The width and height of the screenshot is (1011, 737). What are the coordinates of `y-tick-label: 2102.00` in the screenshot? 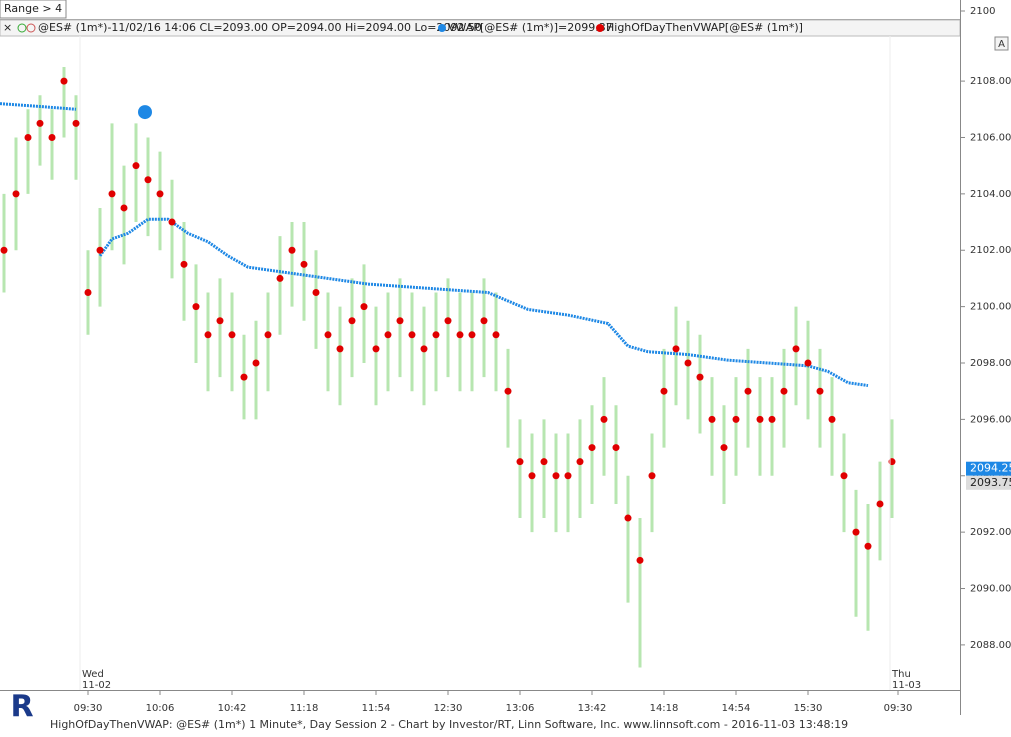 It's located at (990, 250).